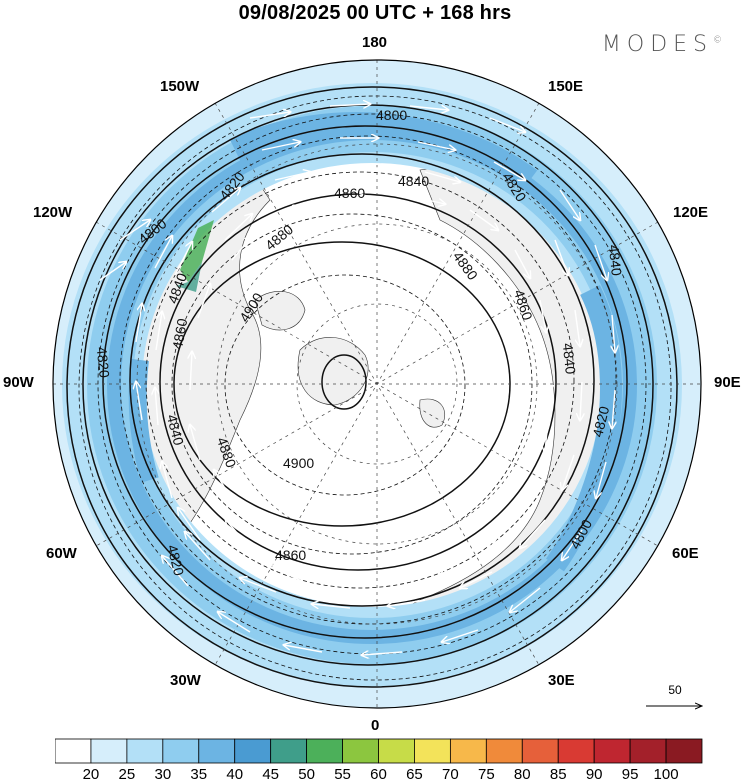 The image size is (750, 783). What do you see at coordinates (450, 774) in the screenshot?
I see `colorbar-tick-label: 70` at bounding box center [450, 774].